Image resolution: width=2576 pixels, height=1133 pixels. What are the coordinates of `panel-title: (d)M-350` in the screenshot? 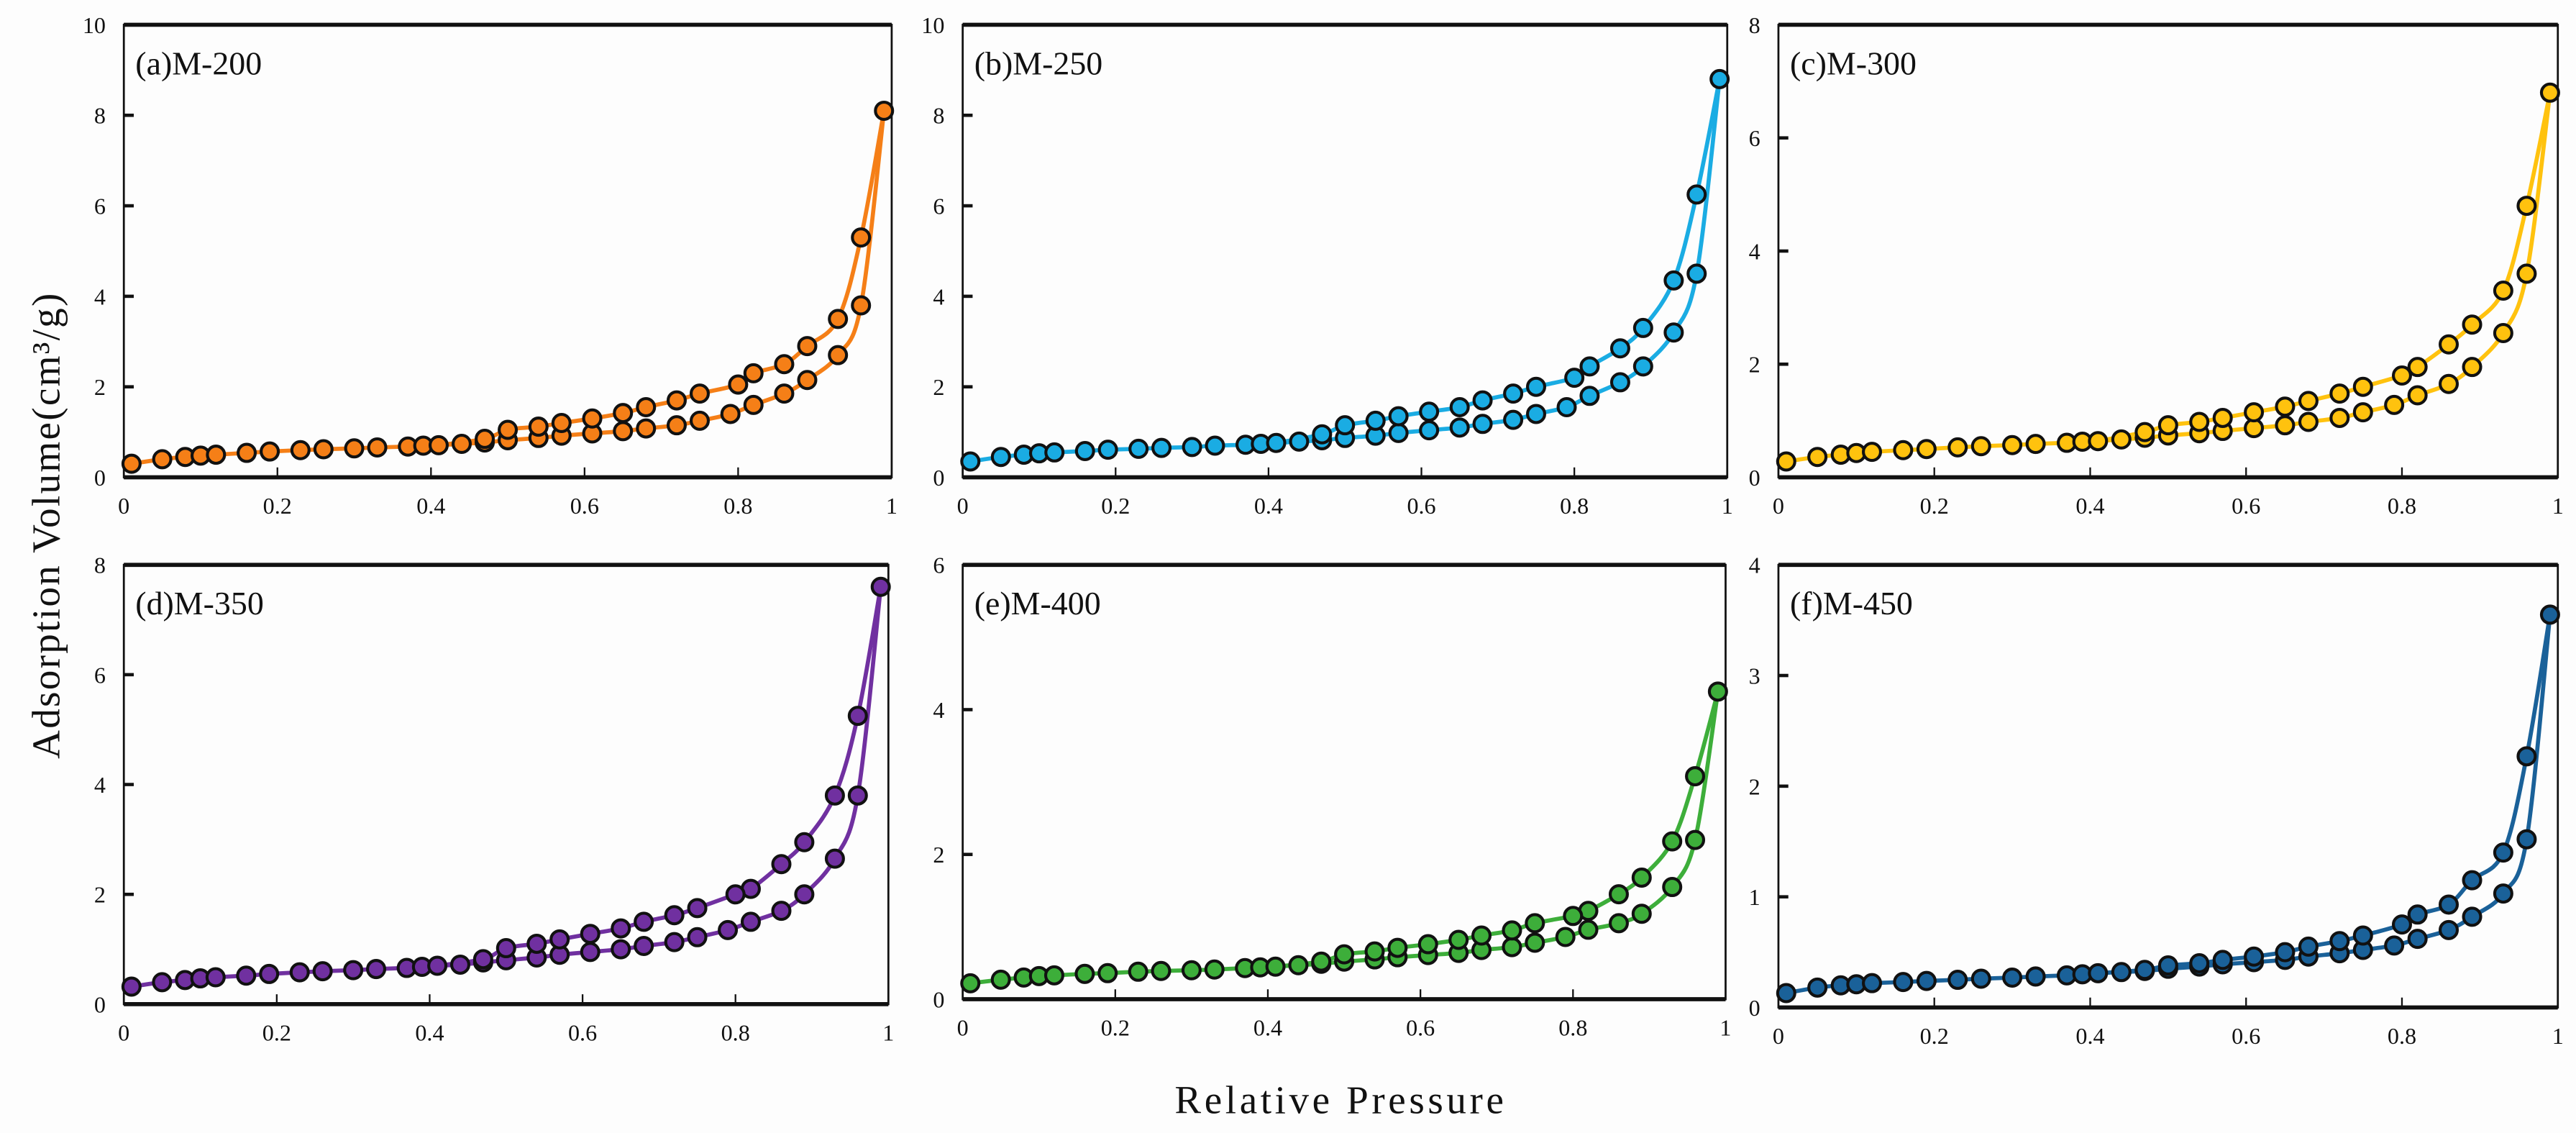 It's located at (199, 603).